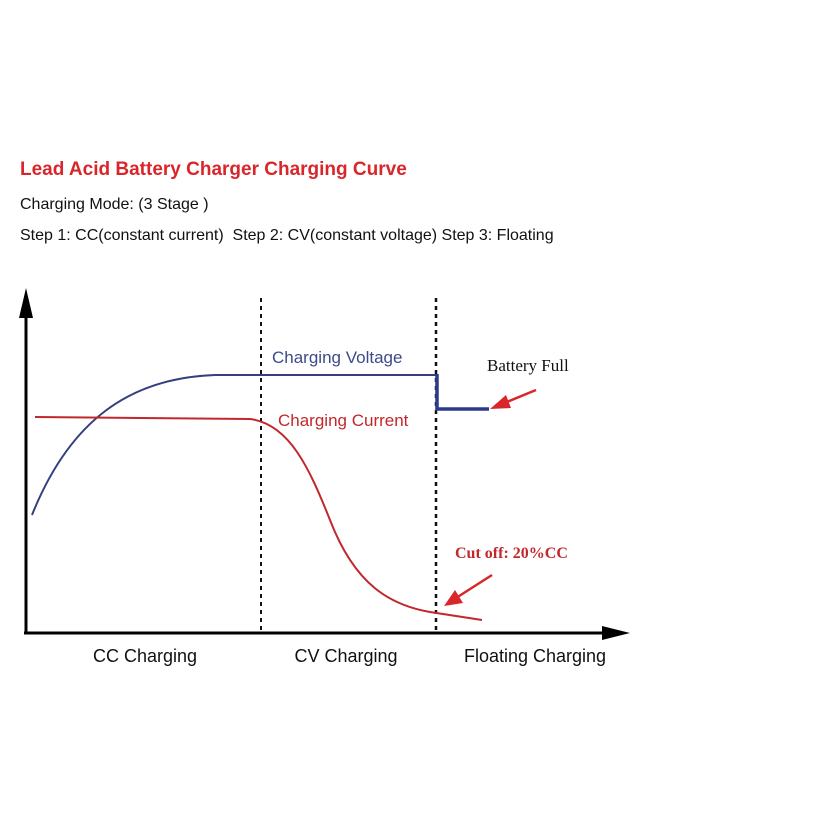  What do you see at coordinates (535, 656) in the screenshot?
I see `phase-label: Floating Charging` at bounding box center [535, 656].